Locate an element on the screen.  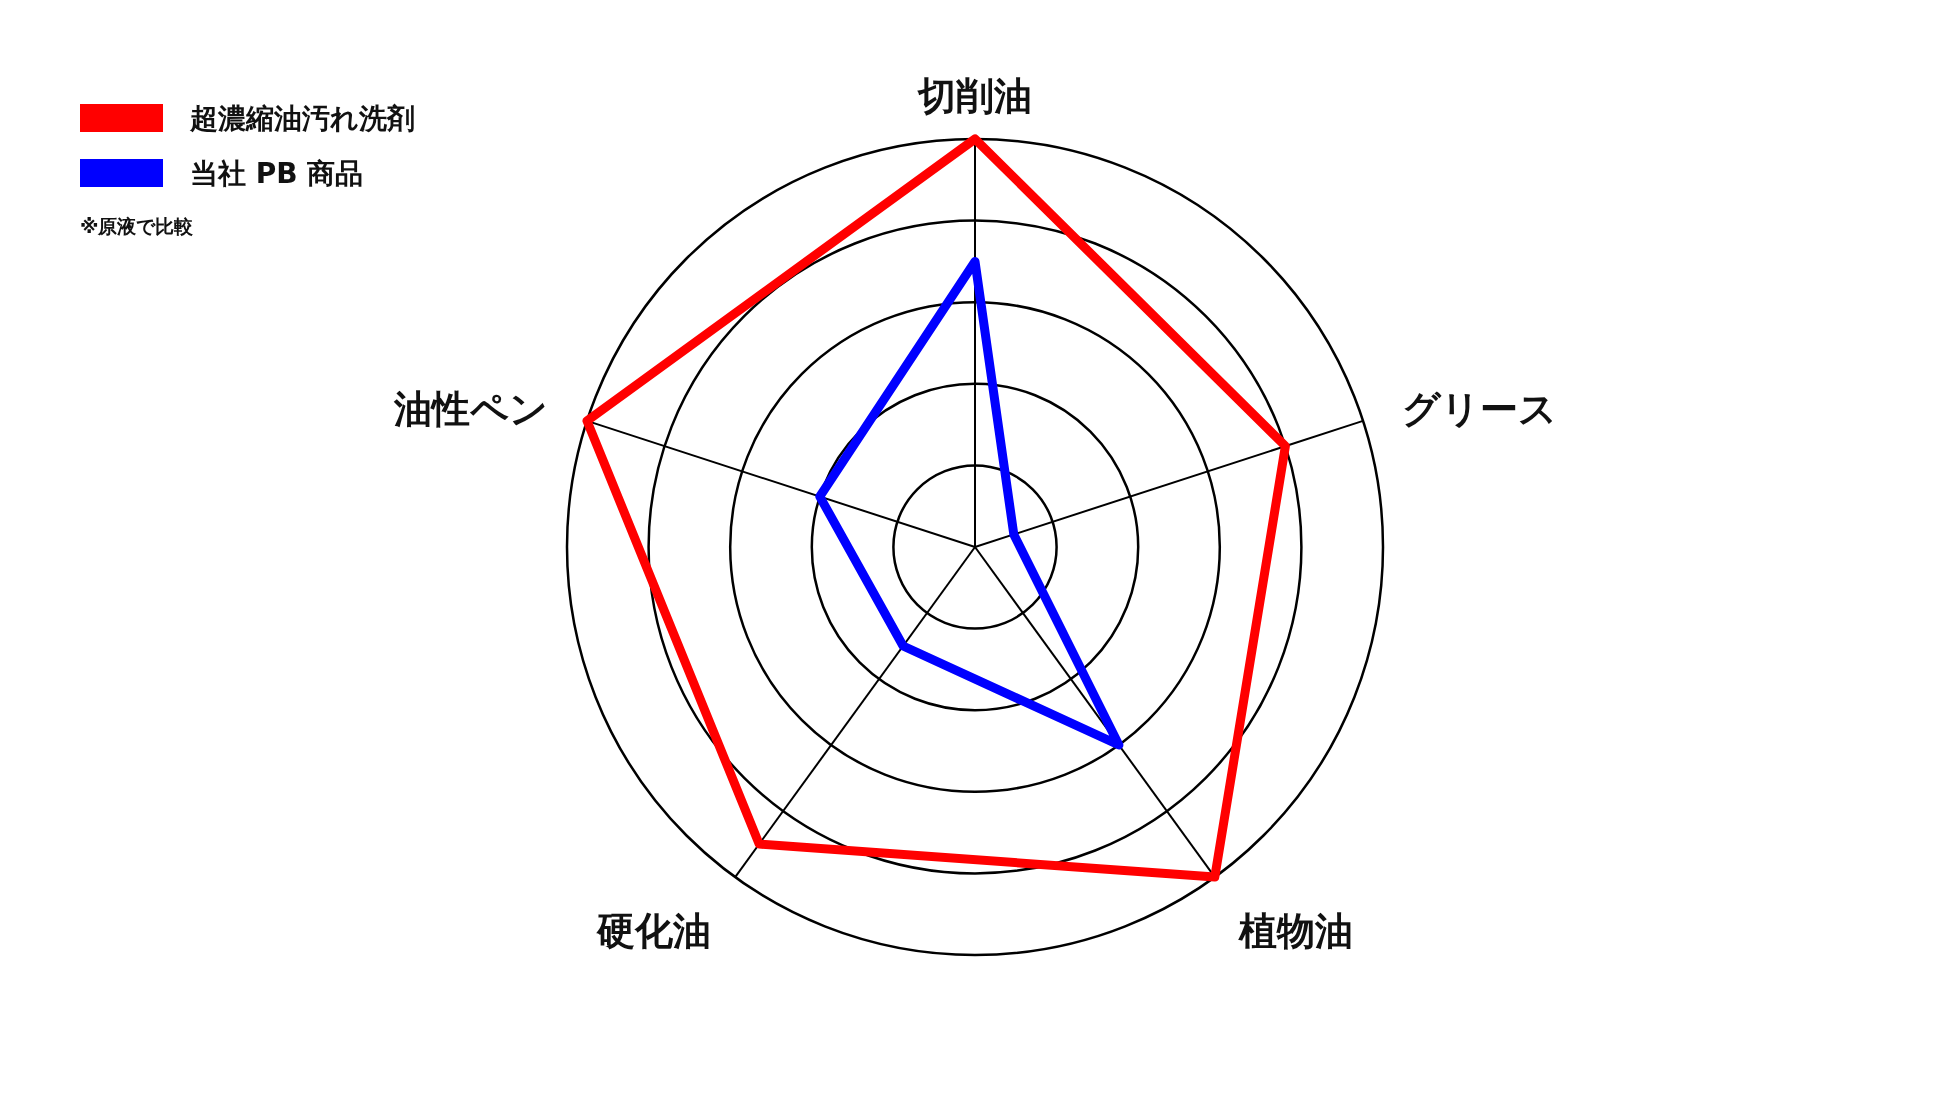
spoke-label: 油性ペン is located at coordinates (471, 408).